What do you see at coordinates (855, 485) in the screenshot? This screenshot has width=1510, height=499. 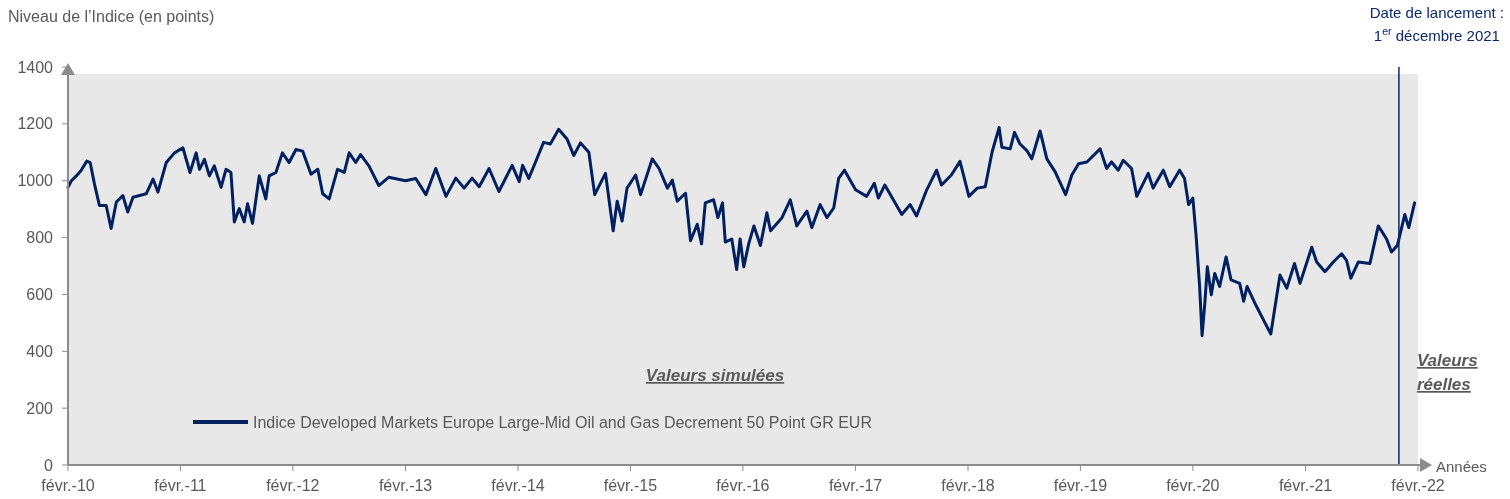 I see `x-tick-label: févr.-17` at bounding box center [855, 485].